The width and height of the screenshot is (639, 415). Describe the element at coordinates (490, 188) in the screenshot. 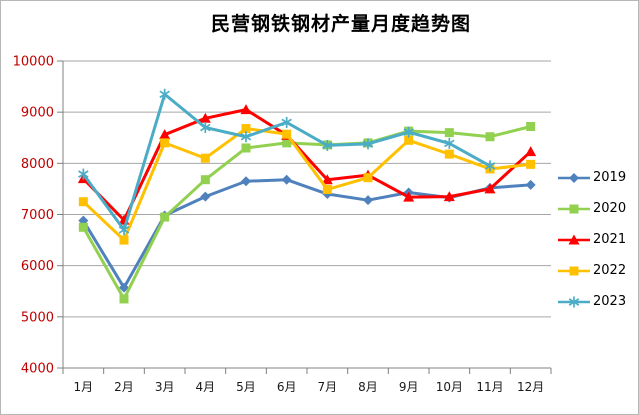

I see `marker-2021-11月` at that location.